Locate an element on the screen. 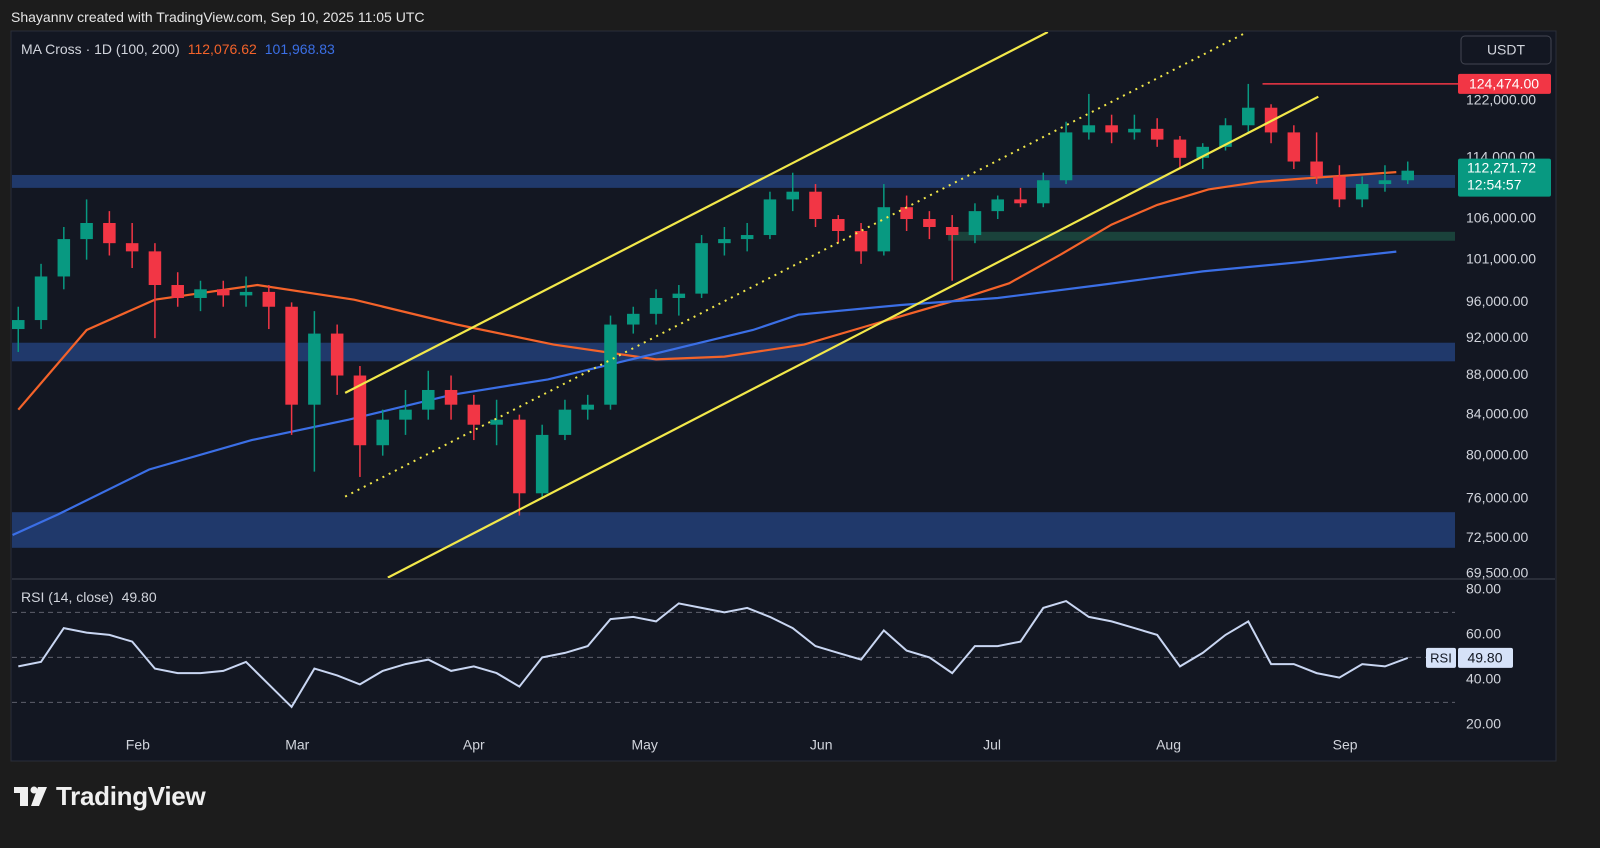  y-tick-label: 92,000.00 is located at coordinates (1497, 337).